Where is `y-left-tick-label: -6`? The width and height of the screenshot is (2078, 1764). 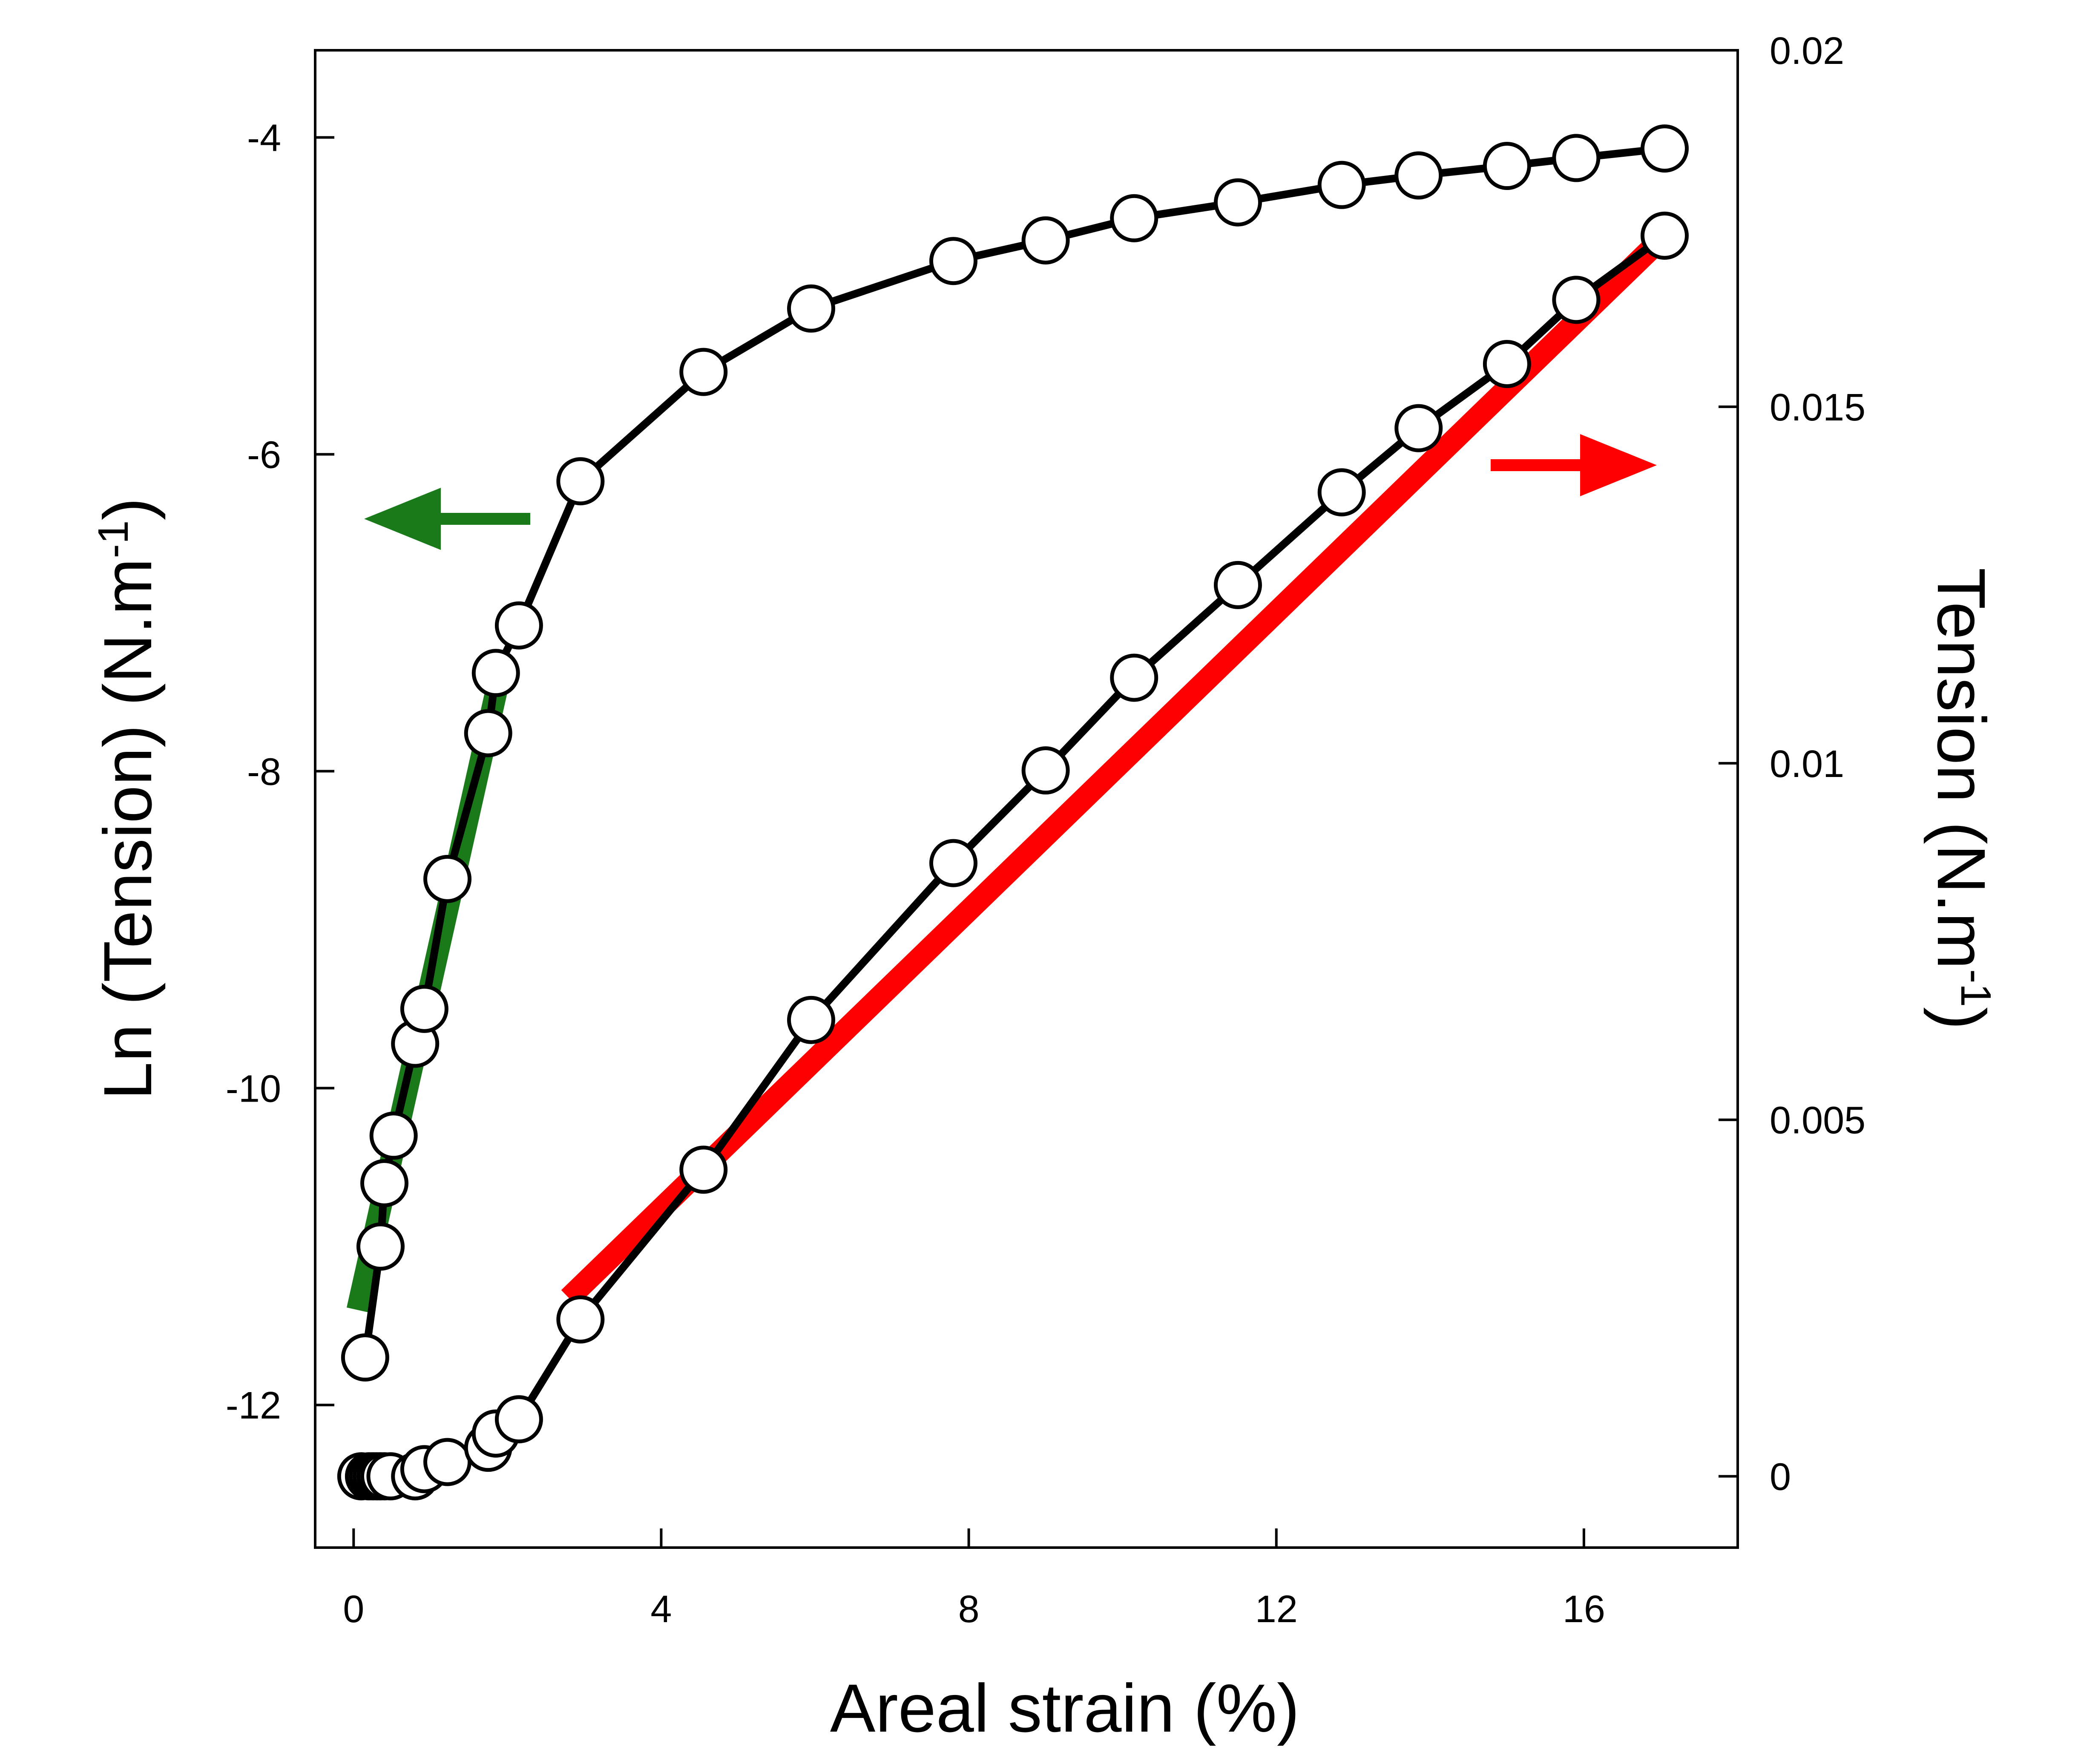 y-left-tick-label: -6 is located at coordinates (264, 455).